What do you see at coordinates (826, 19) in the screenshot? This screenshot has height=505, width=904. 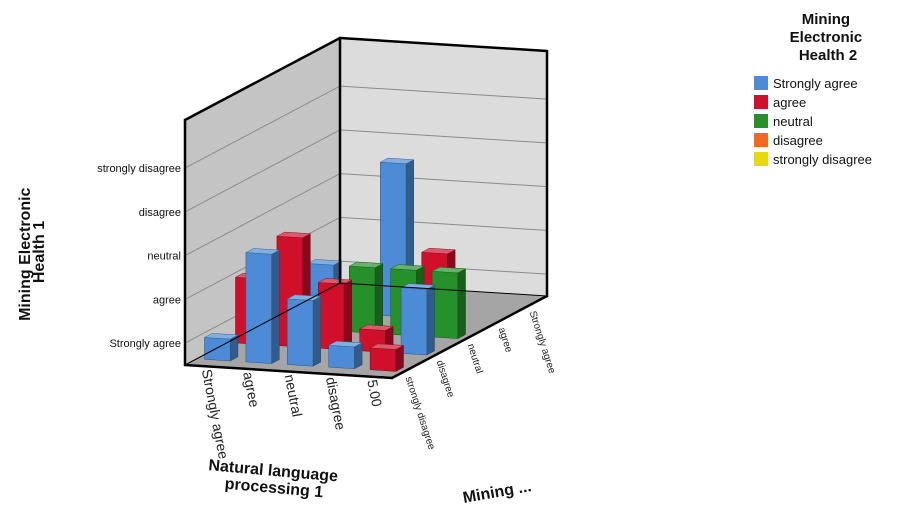 I see `legend-title-line1: Mining` at bounding box center [826, 19].